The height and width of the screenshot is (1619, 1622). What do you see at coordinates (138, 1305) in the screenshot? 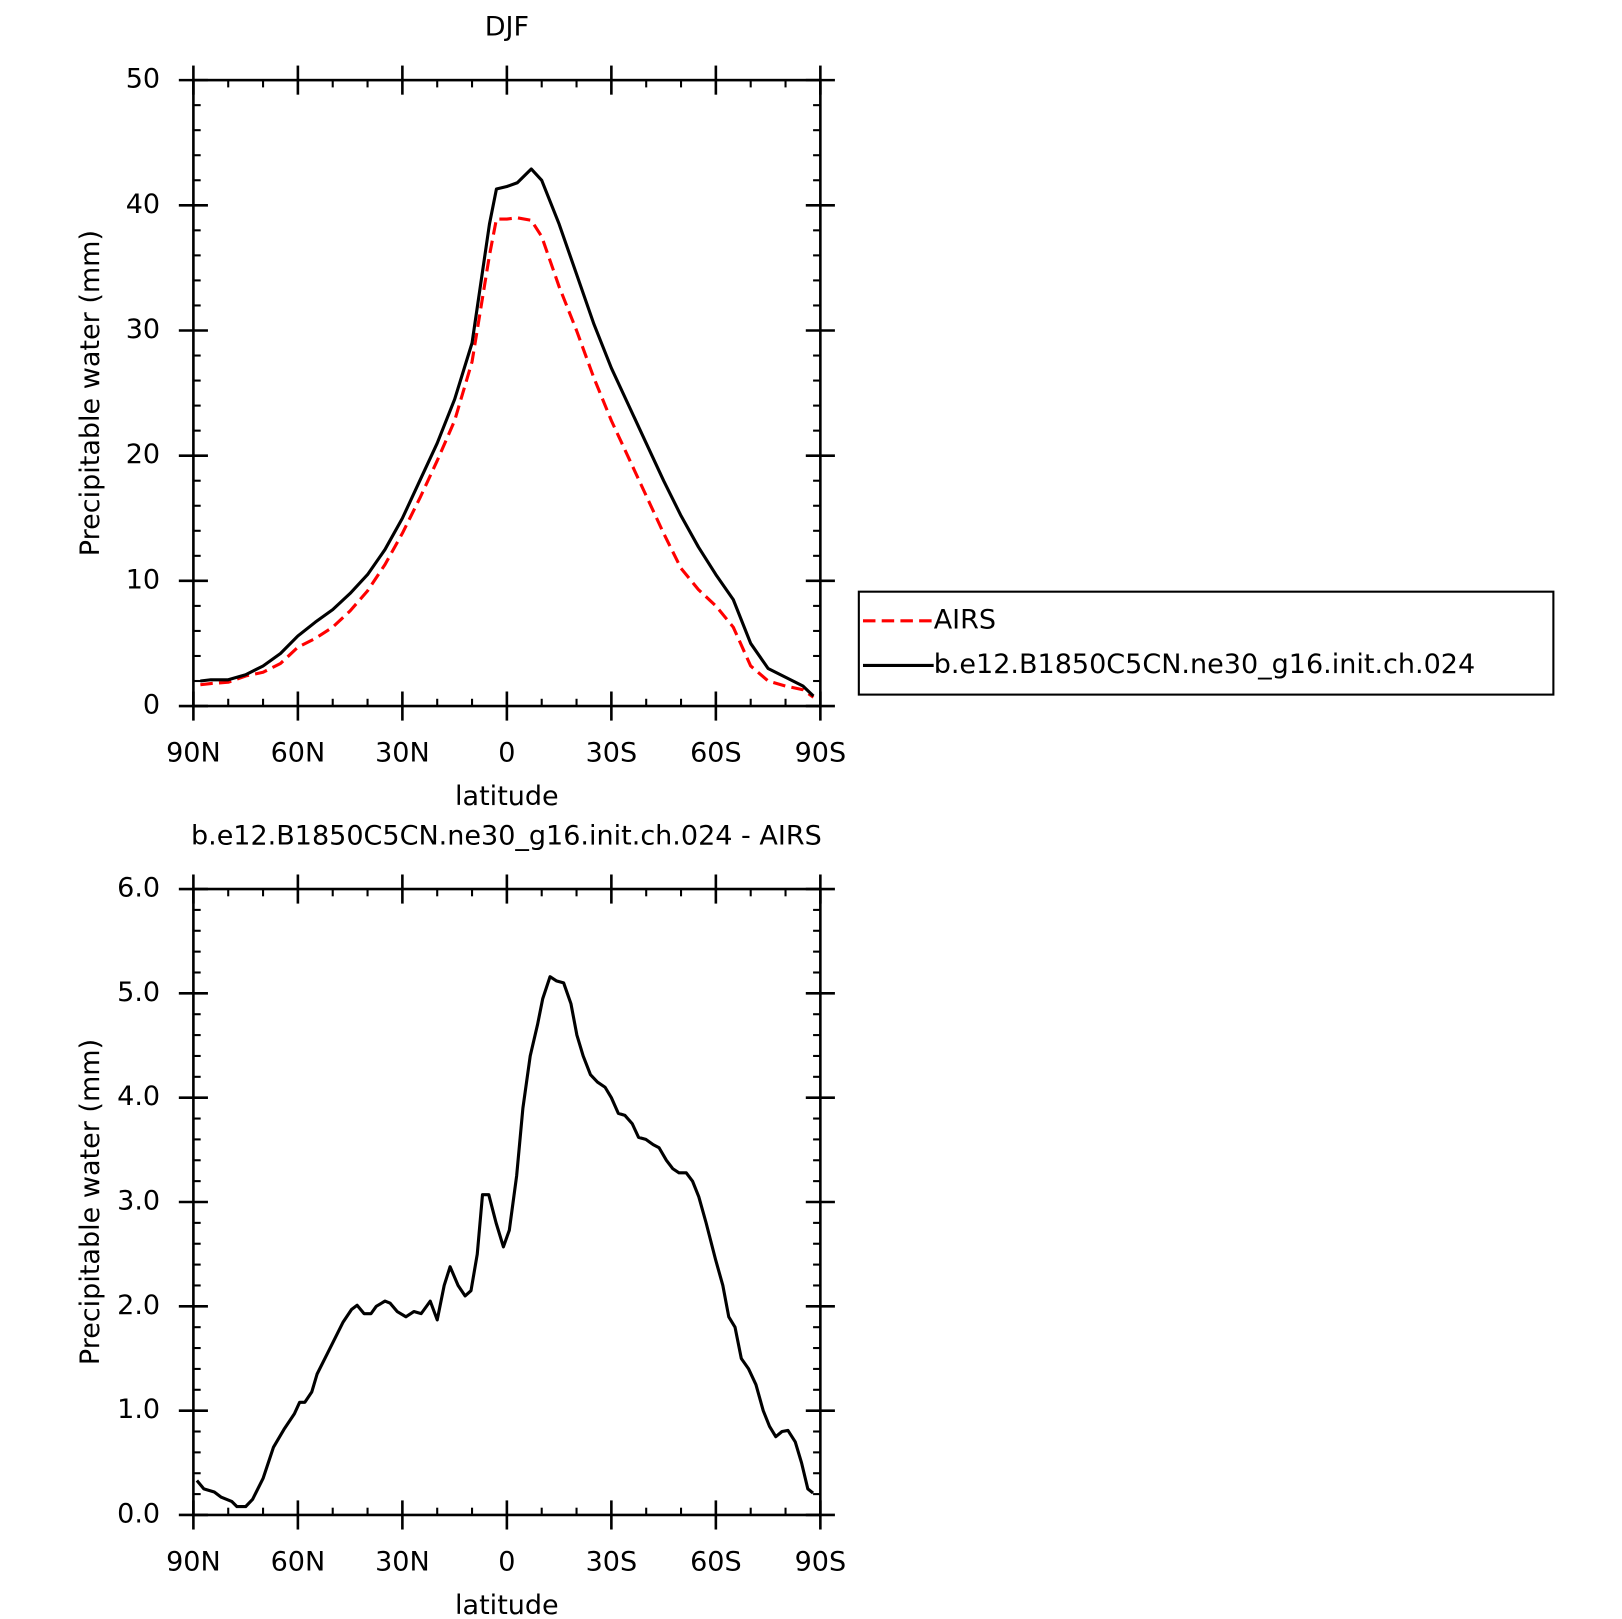
I see `y-tick-label: 2.0` at bounding box center [138, 1305].